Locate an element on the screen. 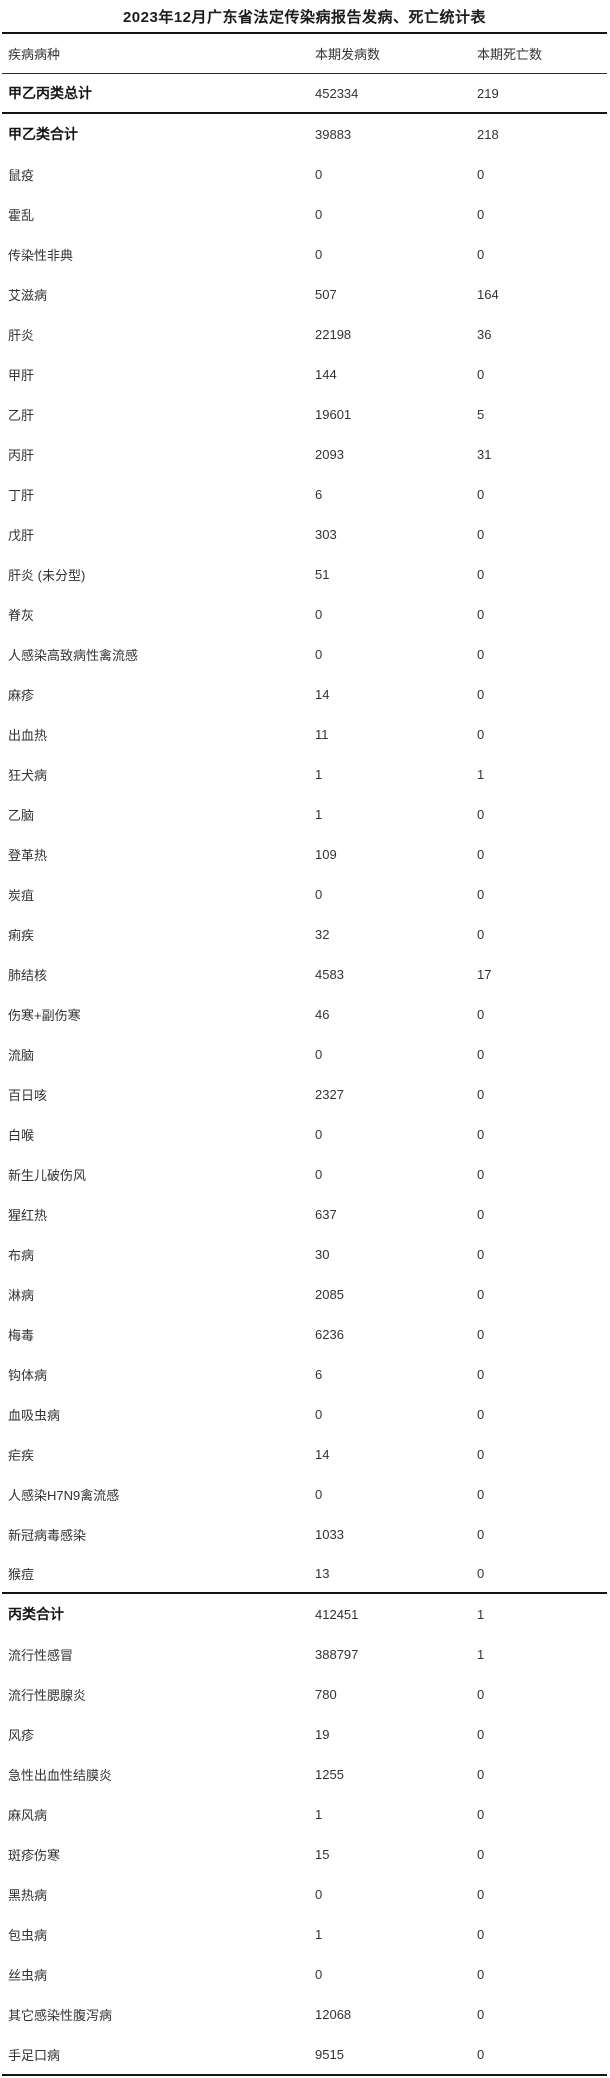  disease-name-cell: 乙脑 is located at coordinates (21, 815).